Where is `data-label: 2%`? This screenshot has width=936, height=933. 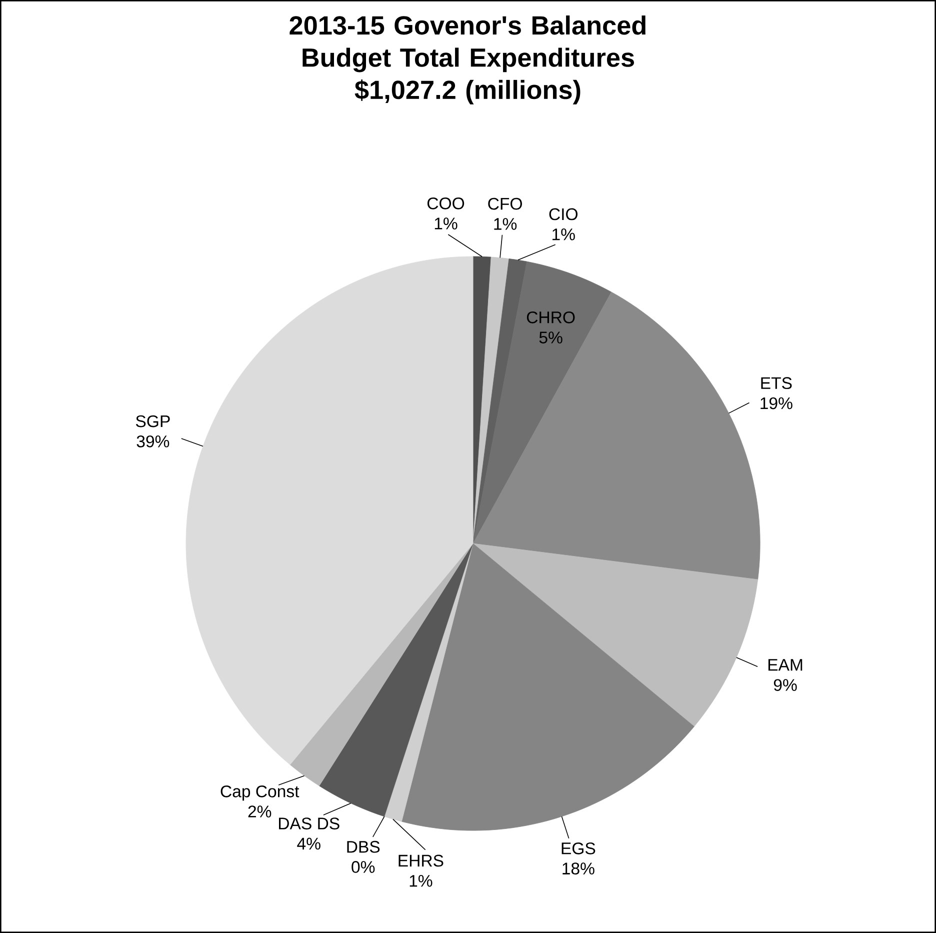
data-label: 2% is located at coordinates (260, 812).